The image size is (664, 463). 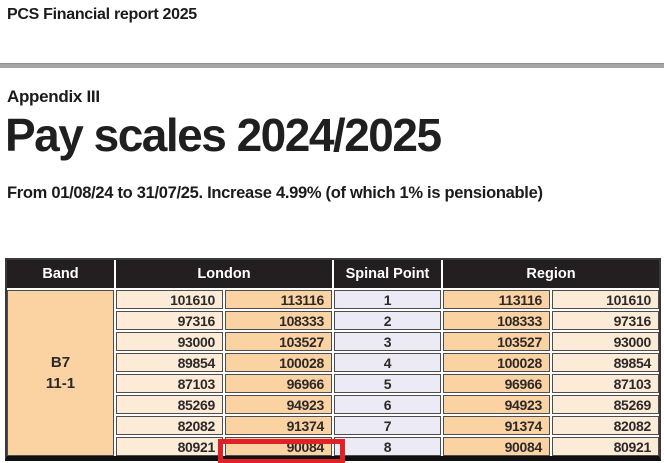 What do you see at coordinates (169, 446) in the screenshot?
I see `london-min-cell: 80921` at bounding box center [169, 446].